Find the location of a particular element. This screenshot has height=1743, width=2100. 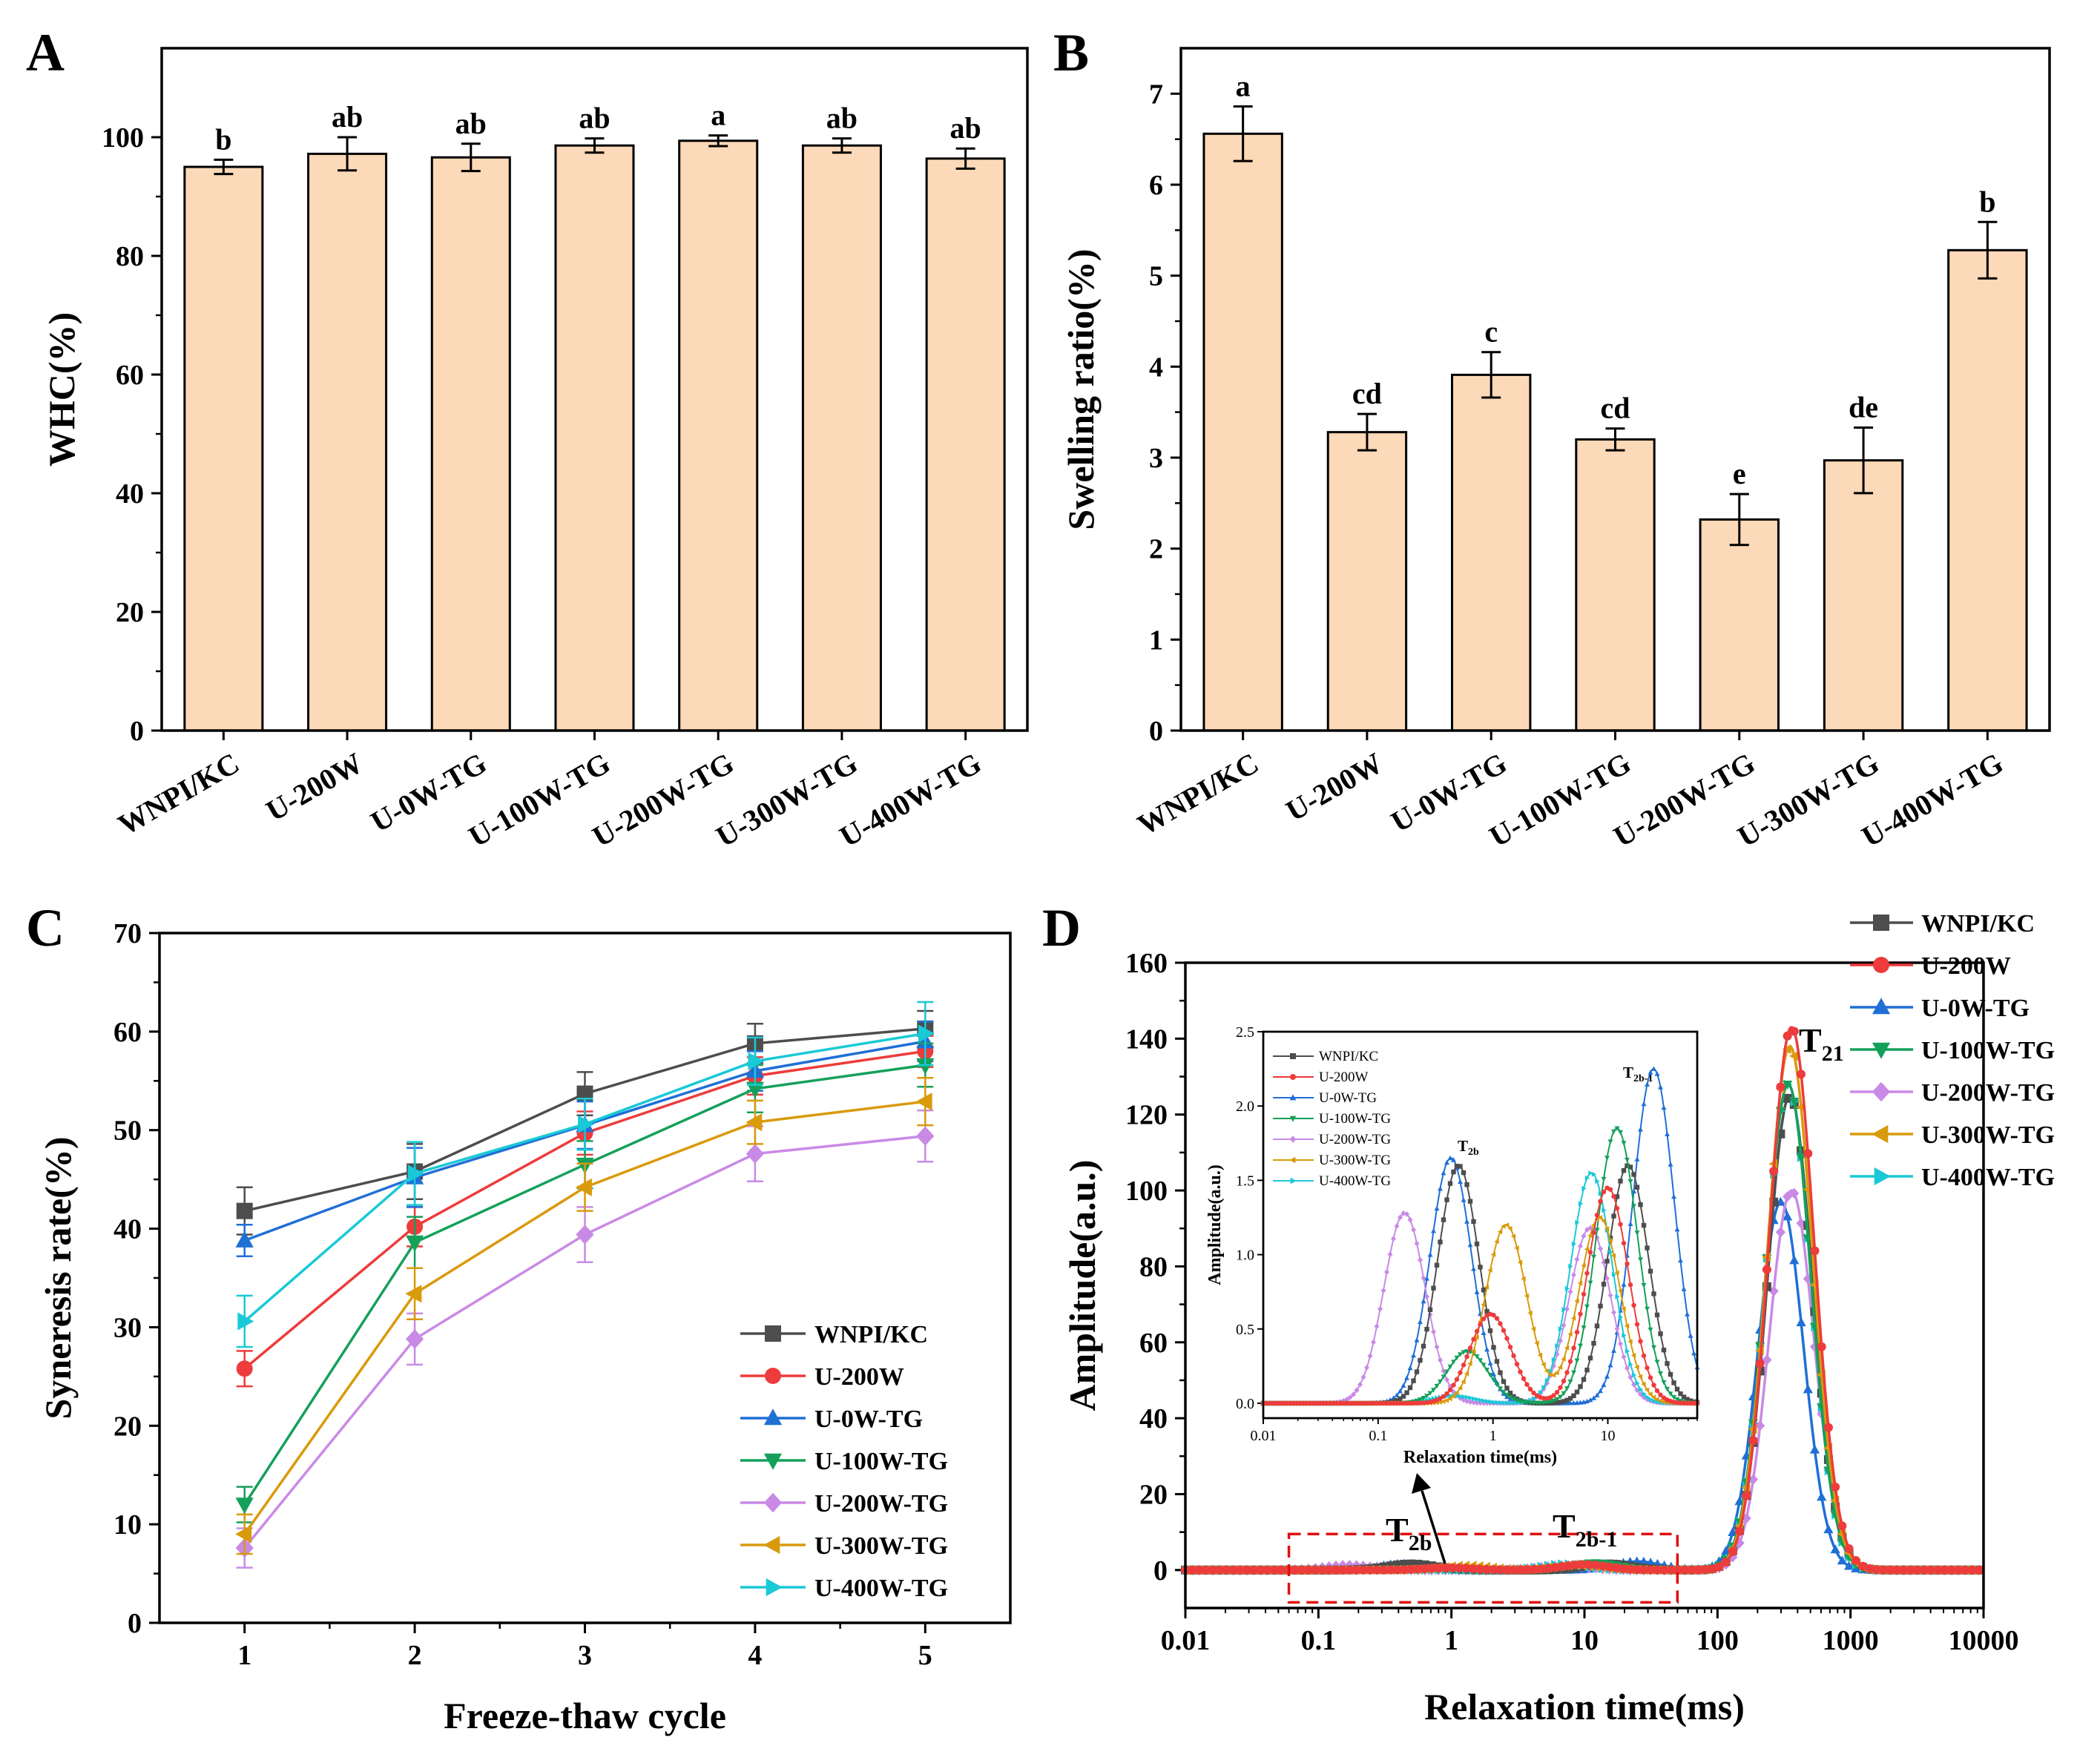

annotation-t2b-1: T2b-1 is located at coordinates (1585, 1529).